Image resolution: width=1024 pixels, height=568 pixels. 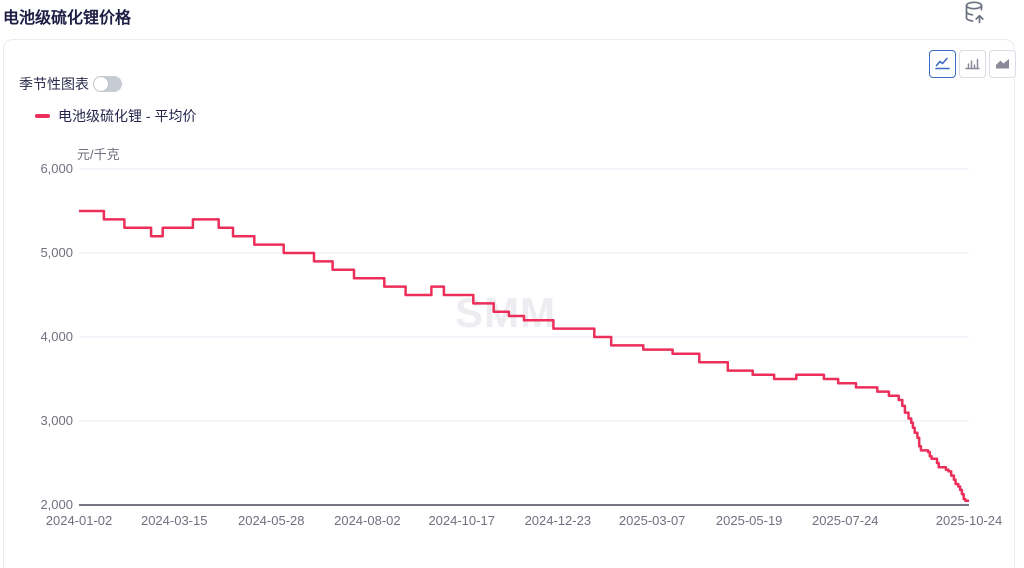 I want to click on line-chart-icon, so click(x=942, y=64).